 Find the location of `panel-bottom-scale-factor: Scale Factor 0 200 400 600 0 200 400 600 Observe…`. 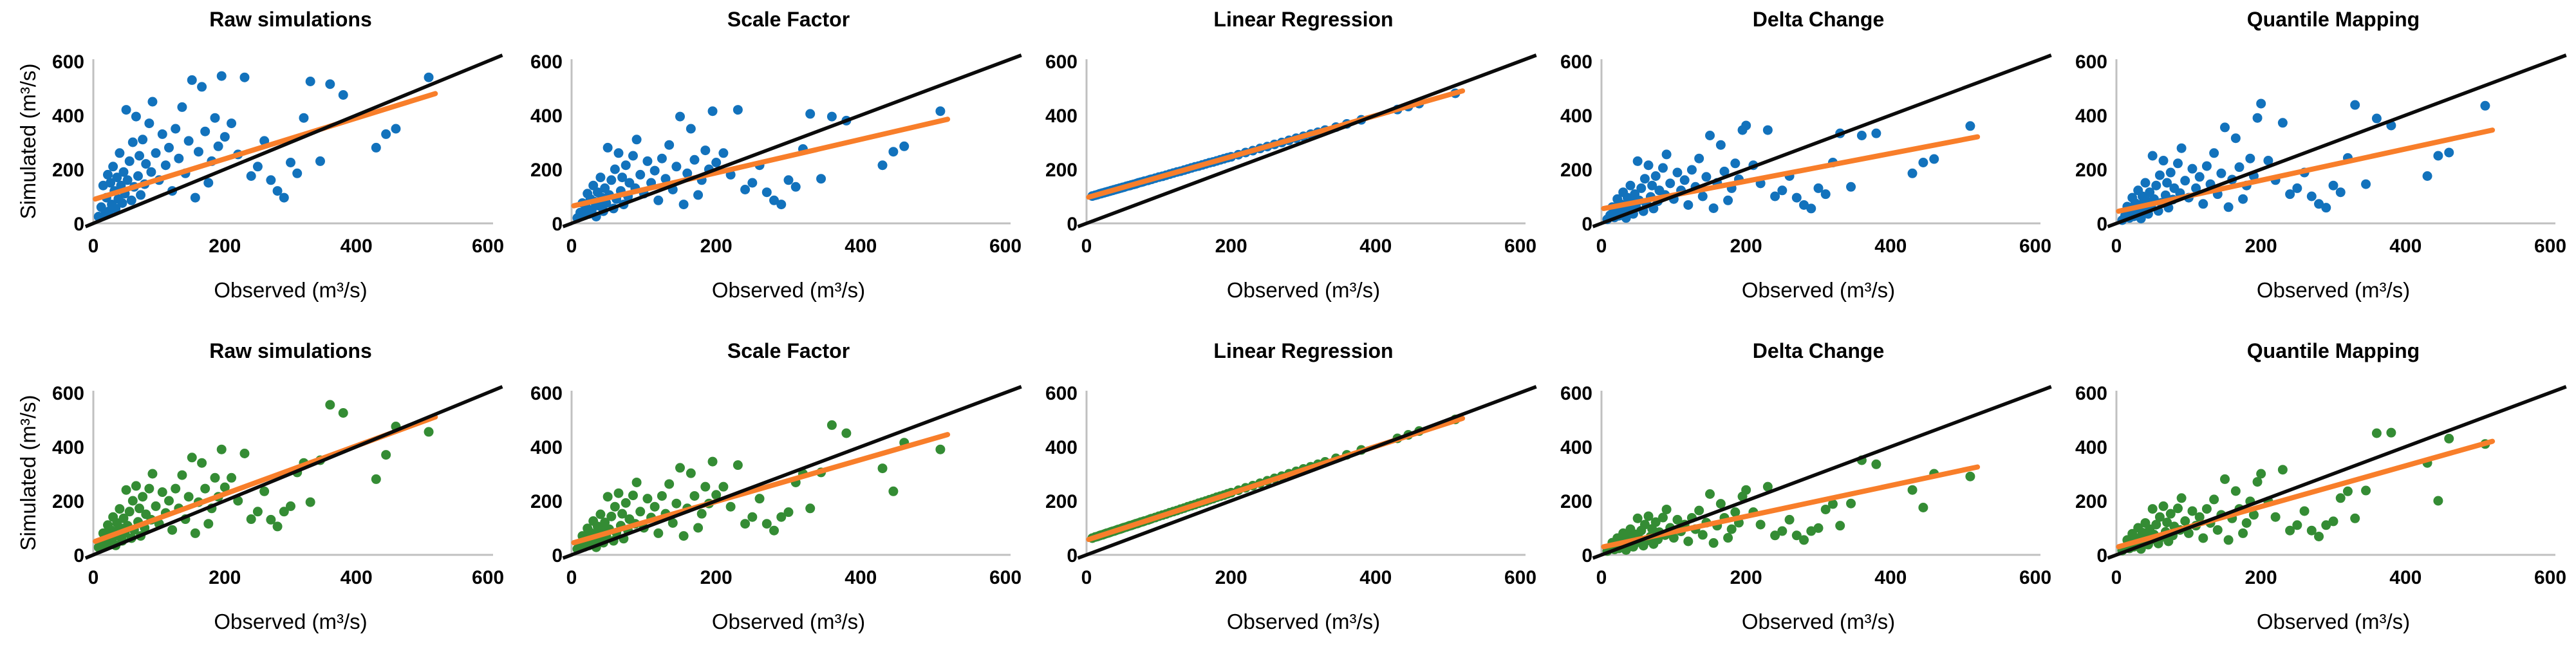

panel-bottom-scale-factor: Scale Factor 0 200 400 600 0 200 400 600 Observe… is located at coordinates (772, 497).